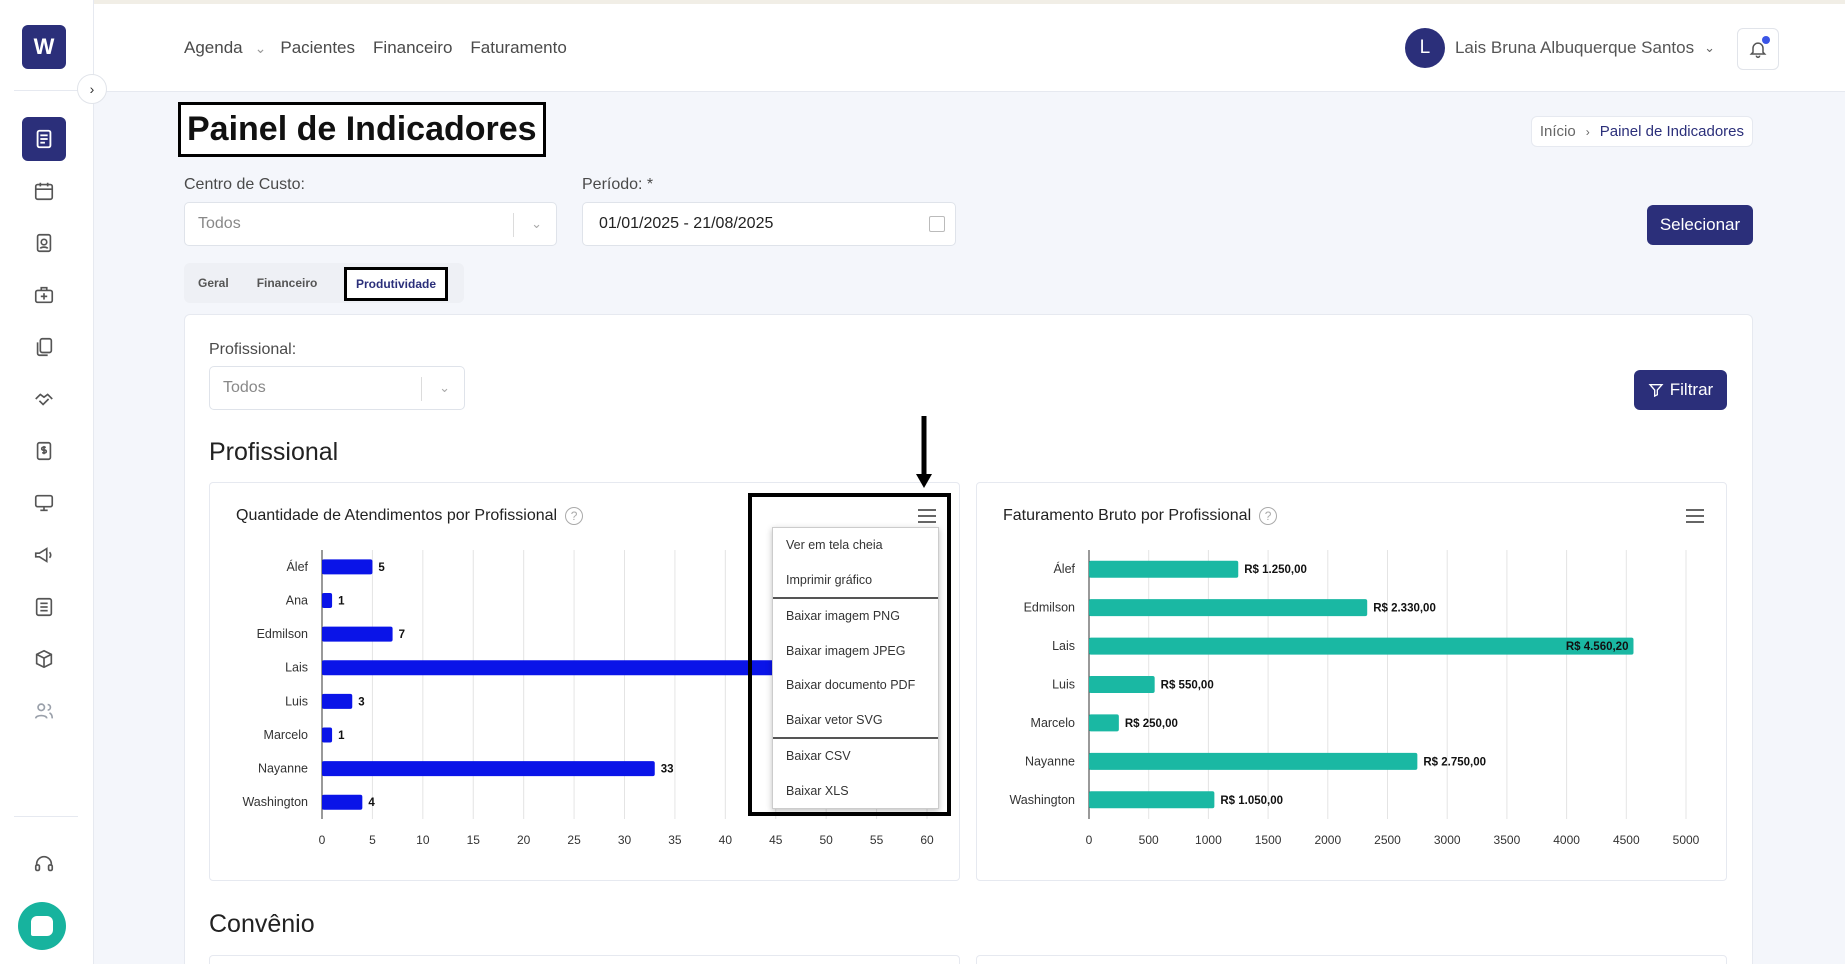  Describe the element at coordinates (518, 47) in the screenshot. I see `nav-faturamento: Faturamento` at that location.